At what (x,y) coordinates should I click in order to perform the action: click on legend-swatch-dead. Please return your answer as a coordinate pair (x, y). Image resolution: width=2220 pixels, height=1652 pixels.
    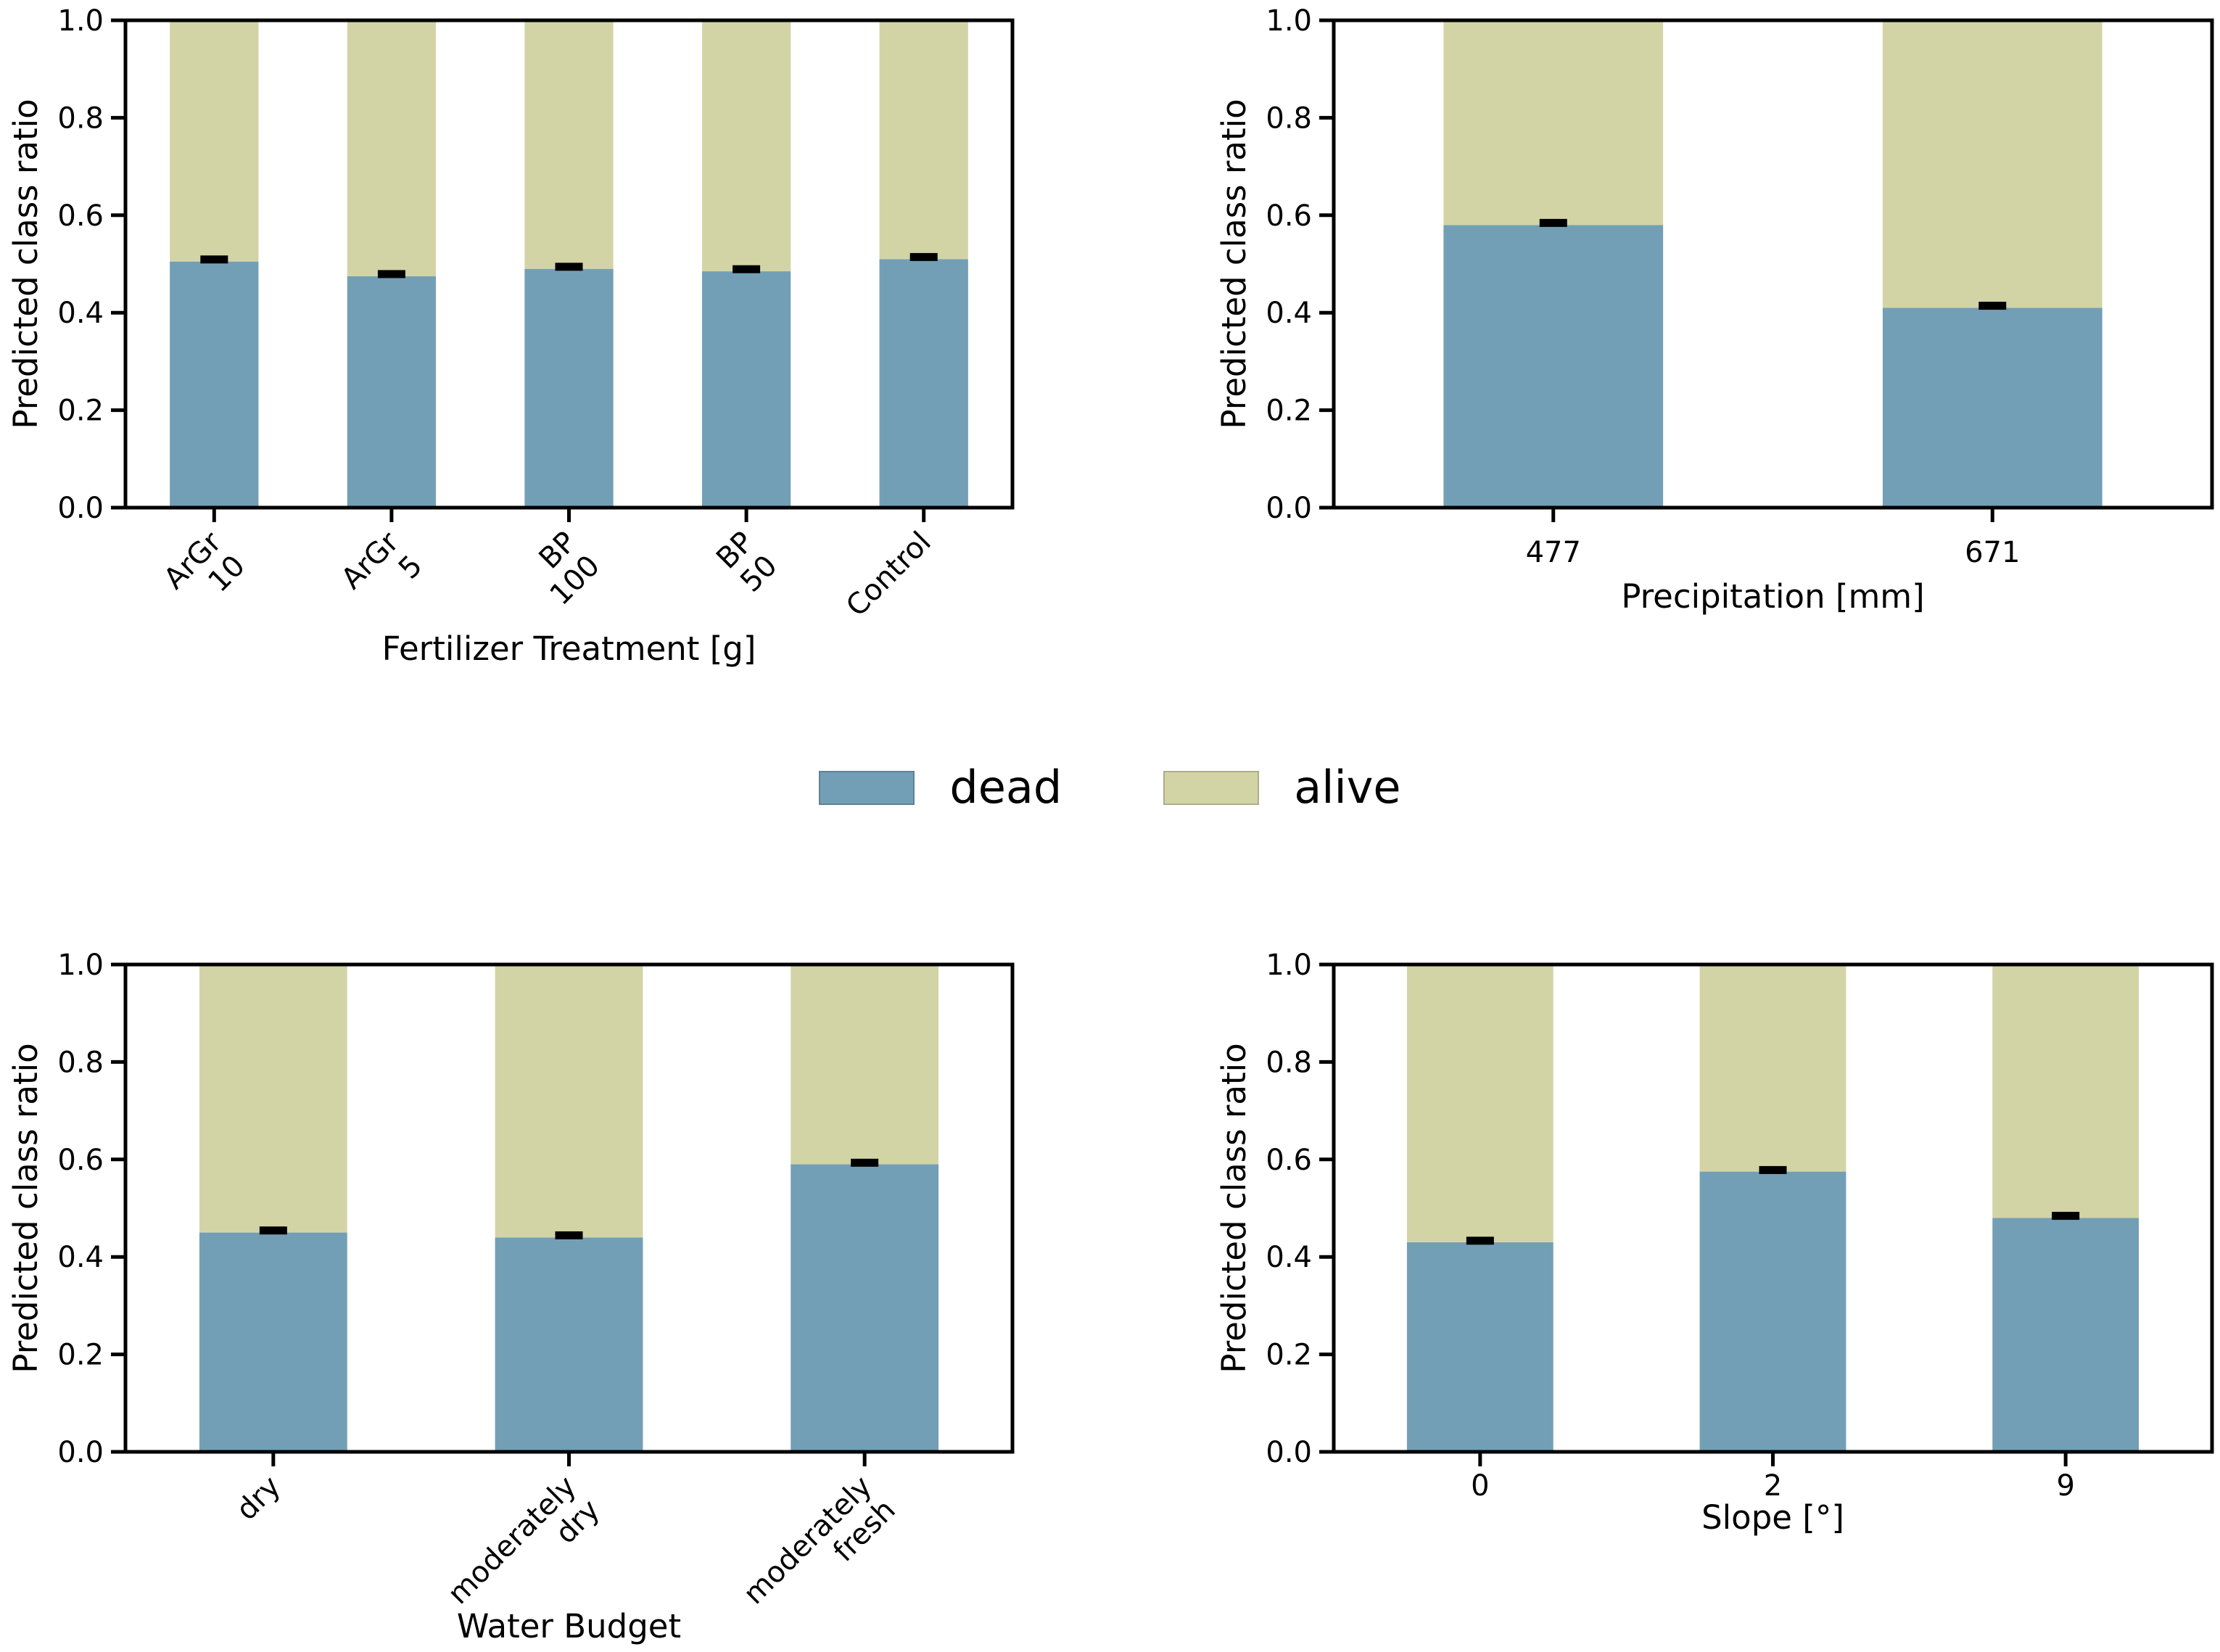
    Looking at the image, I should click on (867, 787).